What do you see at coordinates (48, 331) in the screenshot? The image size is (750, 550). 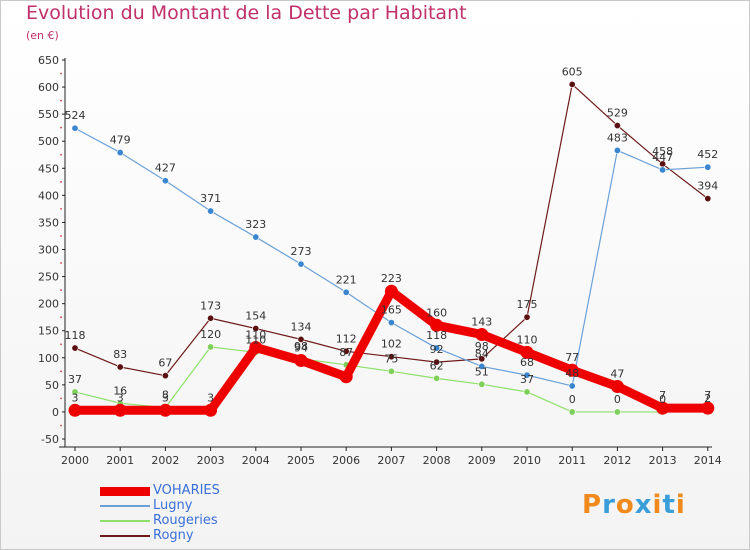 I see `y-tick-label: 150` at bounding box center [48, 331].